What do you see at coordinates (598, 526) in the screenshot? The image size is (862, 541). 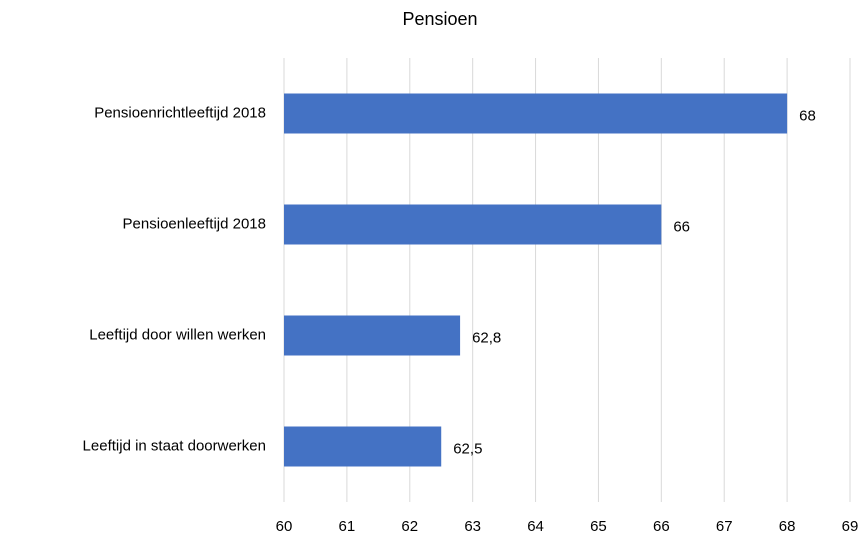 I see `x-tick-label: 65` at bounding box center [598, 526].